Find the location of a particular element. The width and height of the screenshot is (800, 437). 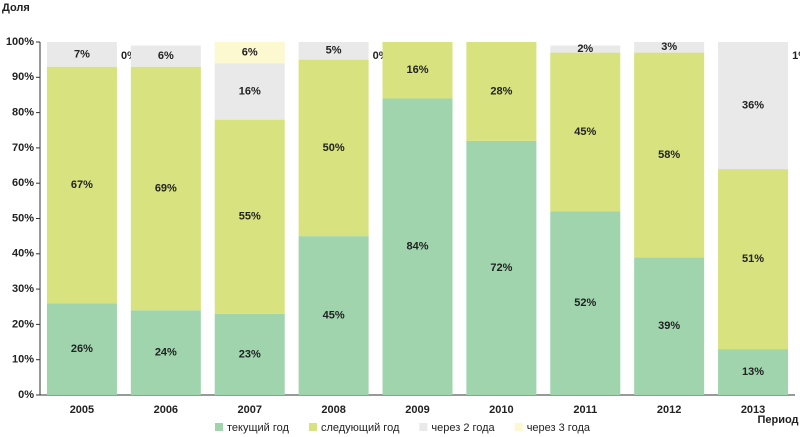

data-label: 50% is located at coordinates (334, 148).